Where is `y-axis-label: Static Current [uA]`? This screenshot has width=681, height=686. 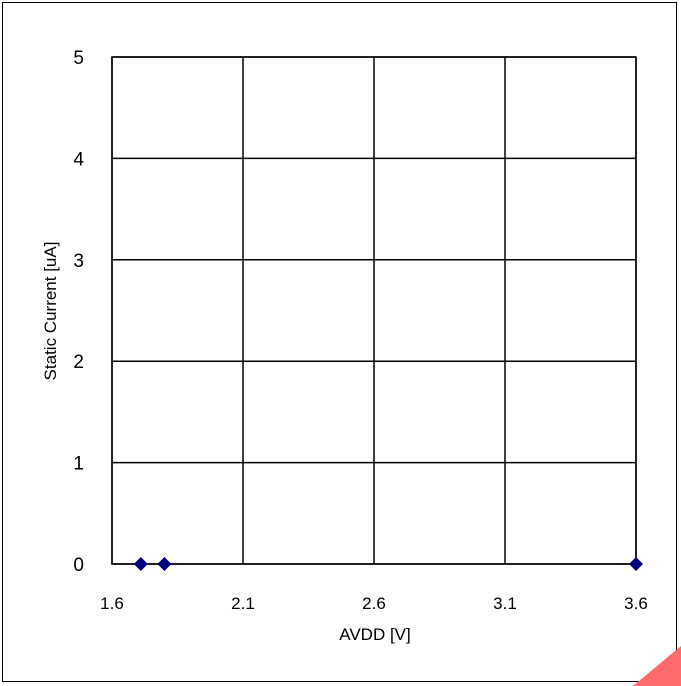
y-axis-label: Static Current [uA] is located at coordinates (50, 311).